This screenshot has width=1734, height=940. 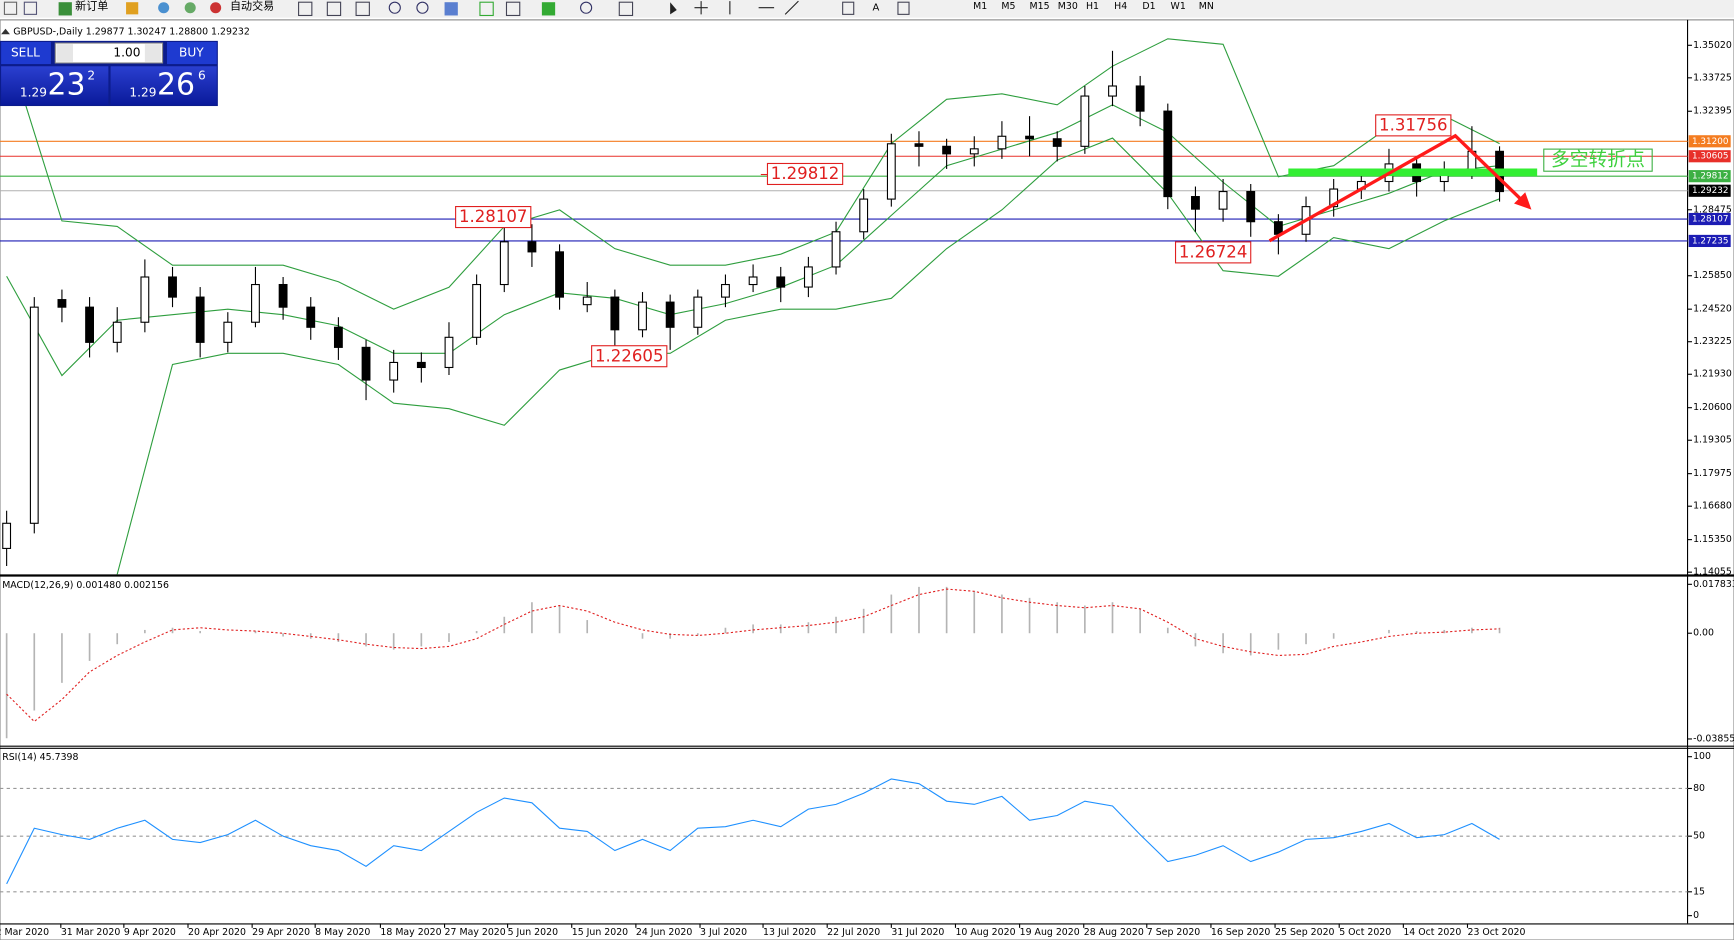 I want to click on timeframe-button: D1, so click(x=1148, y=6).